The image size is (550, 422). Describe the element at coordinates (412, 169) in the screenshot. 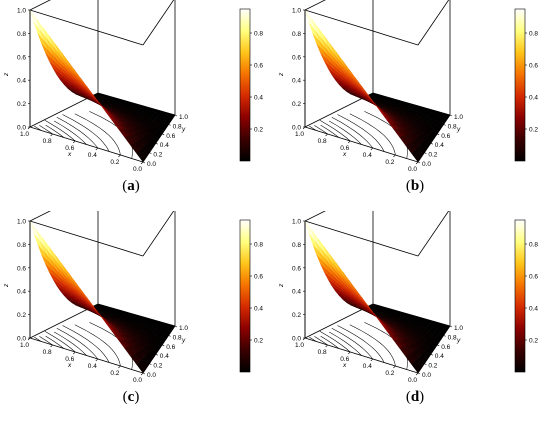

I see `x-tick-label: 0.0` at that location.